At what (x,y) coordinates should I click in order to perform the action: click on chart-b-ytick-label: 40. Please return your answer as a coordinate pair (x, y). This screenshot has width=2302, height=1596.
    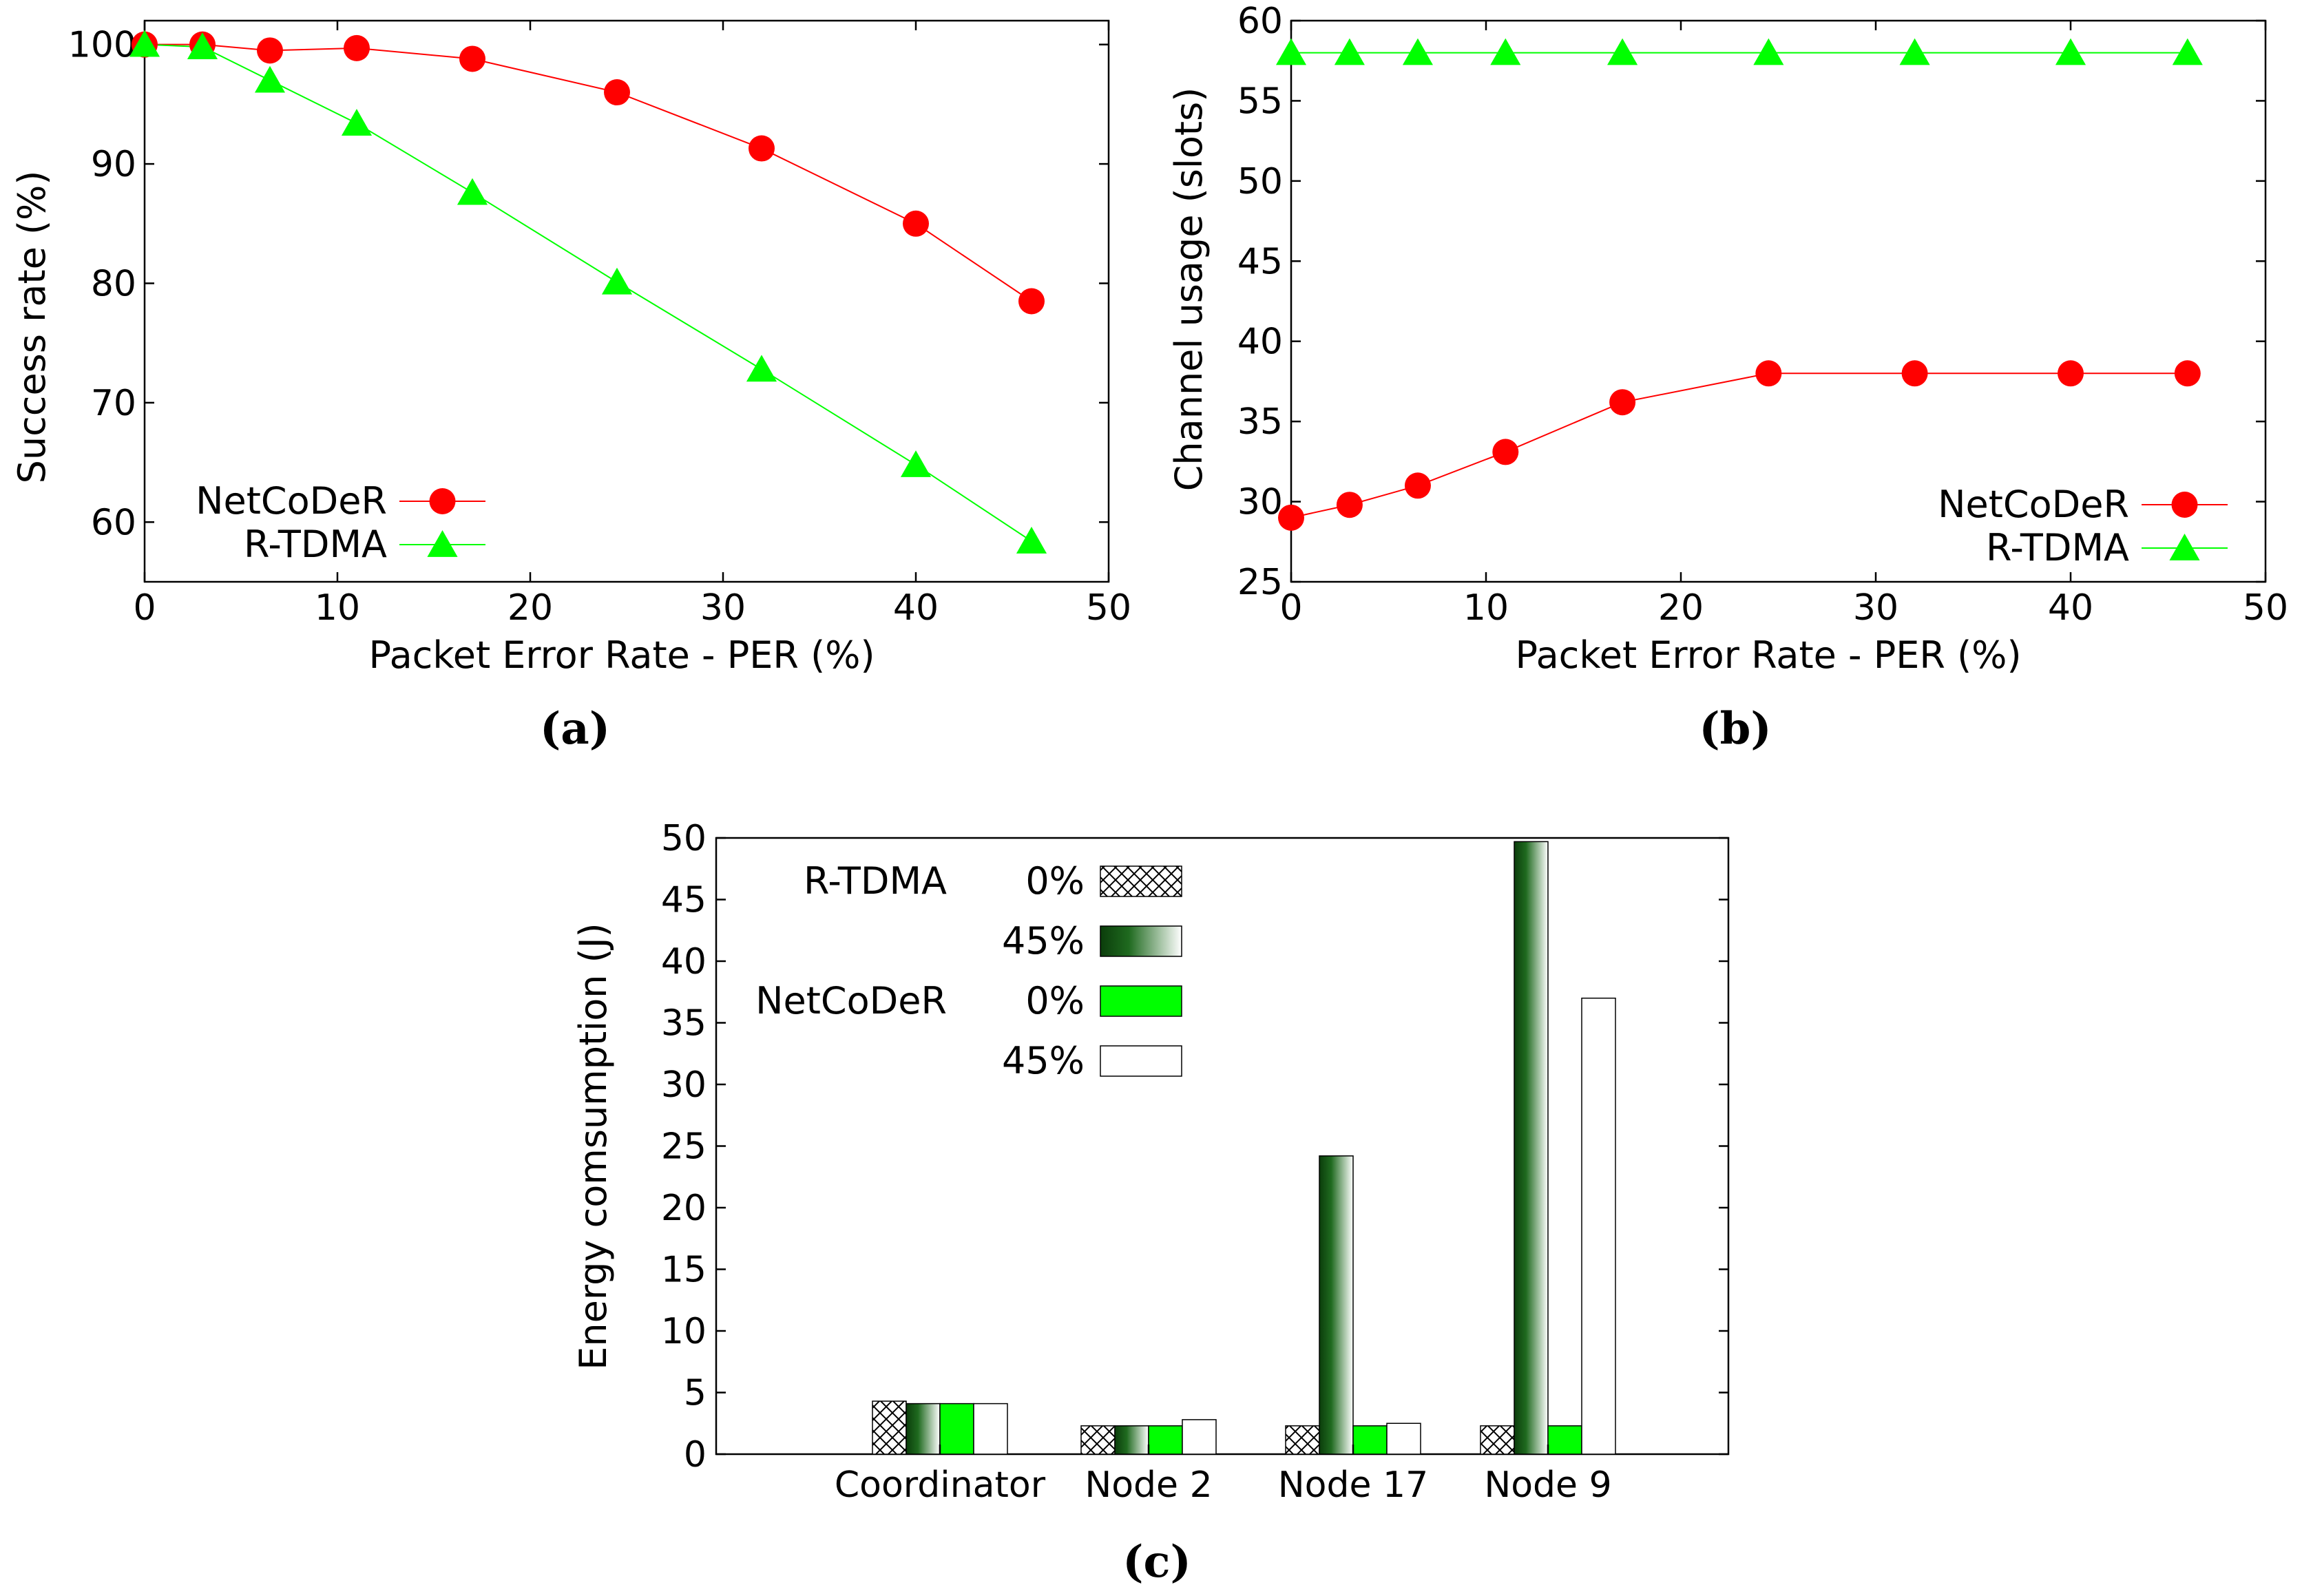
    Looking at the image, I should click on (1260, 342).